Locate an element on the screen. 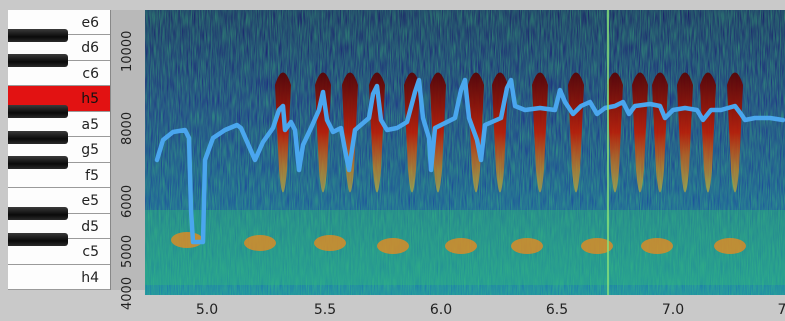 This screenshot has width=785, height=321. frequency-tick-label: 10000 is located at coordinates (127, 51).